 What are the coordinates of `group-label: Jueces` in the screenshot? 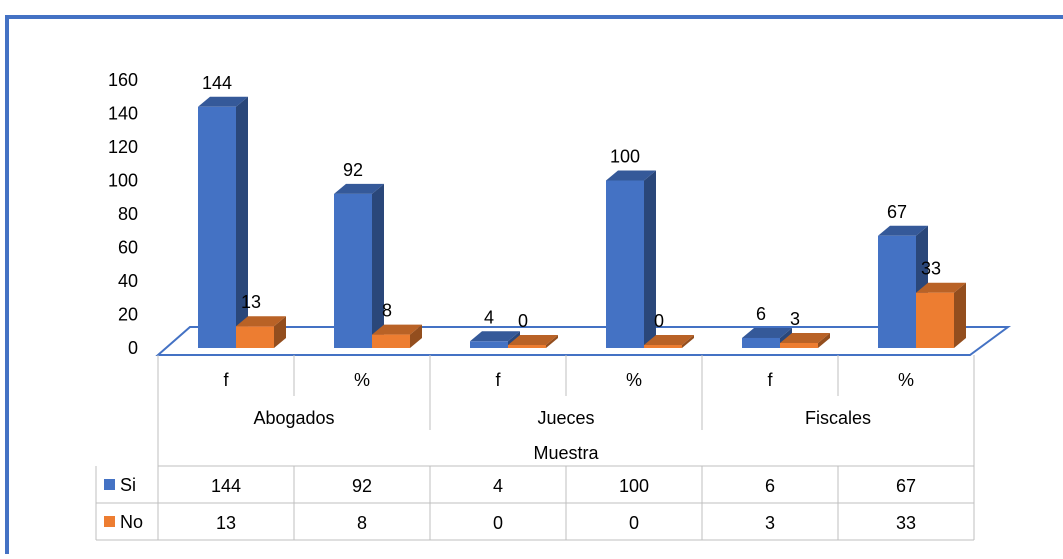 It's located at (565, 418).